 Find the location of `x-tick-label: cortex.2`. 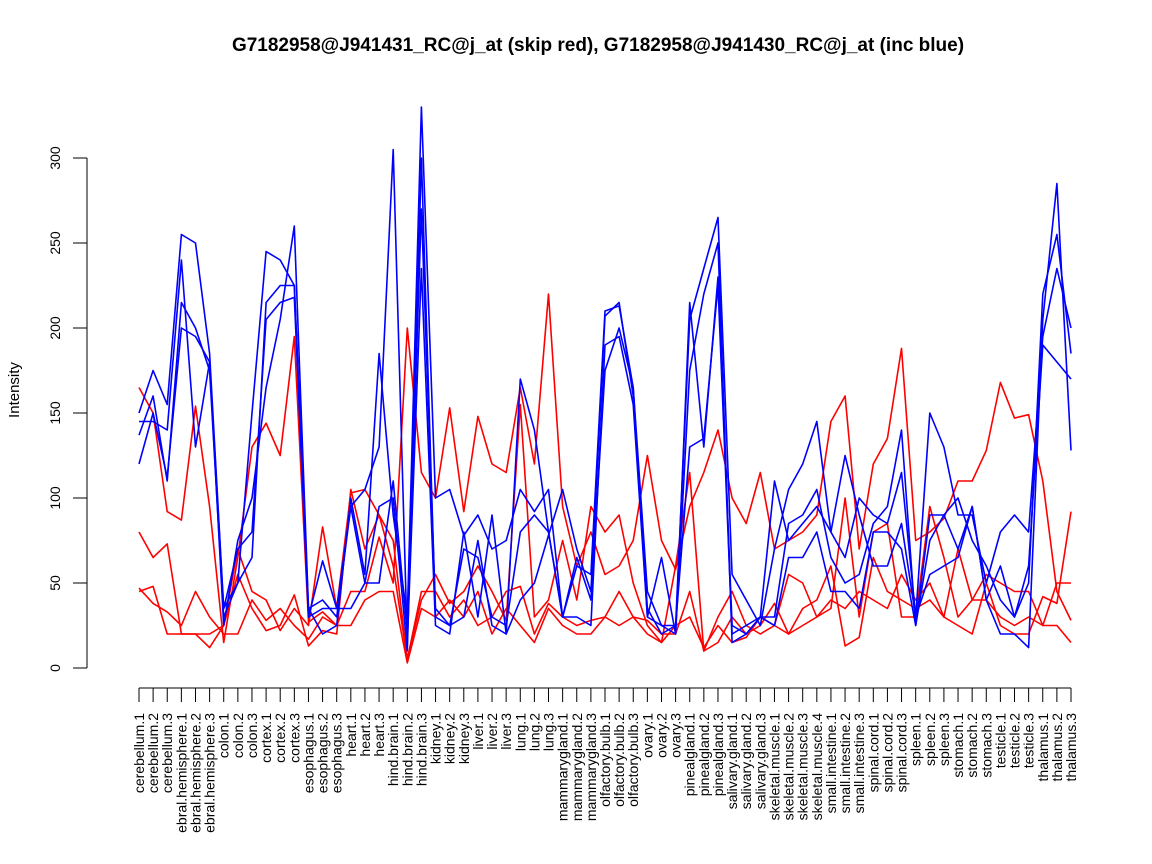

x-tick-label: cortex.2 is located at coordinates (280, 738).